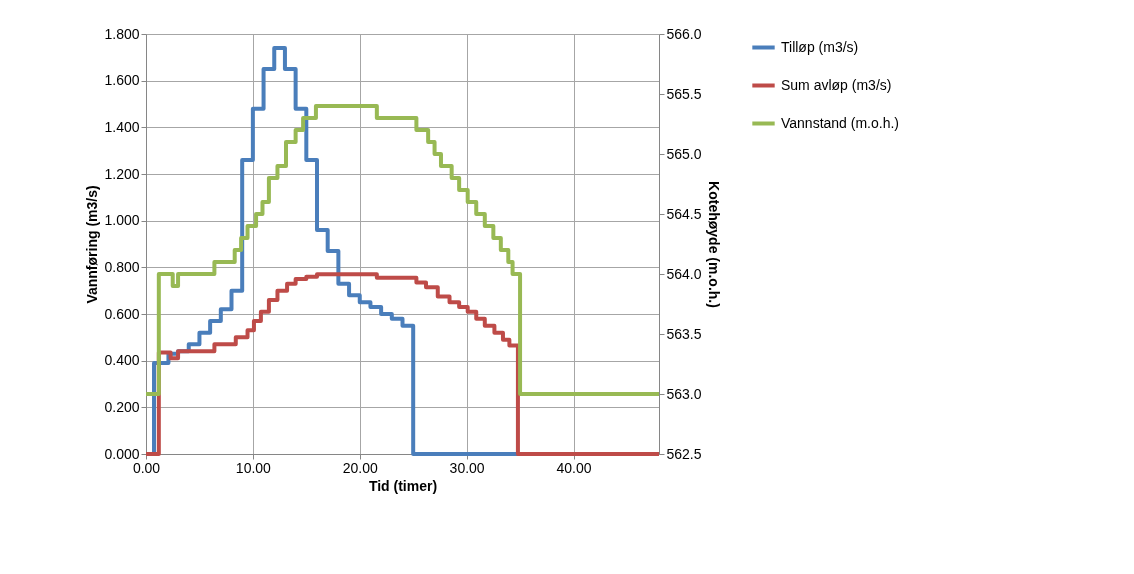 This screenshot has width=1134, height=574. What do you see at coordinates (122, 126) in the screenshot?
I see `y-tick-label: 1.400` at bounding box center [122, 126].